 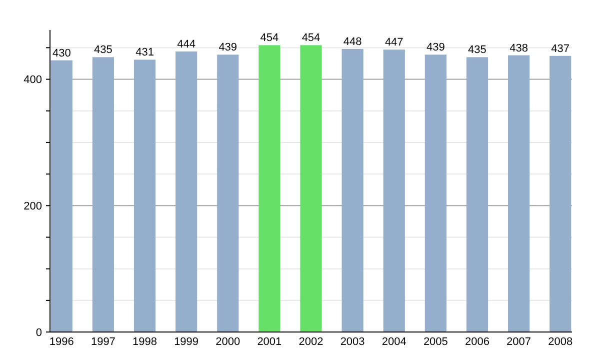 What do you see at coordinates (103, 342) in the screenshot?
I see `x-tick-label: 1997` at bounding box center [103, 342].